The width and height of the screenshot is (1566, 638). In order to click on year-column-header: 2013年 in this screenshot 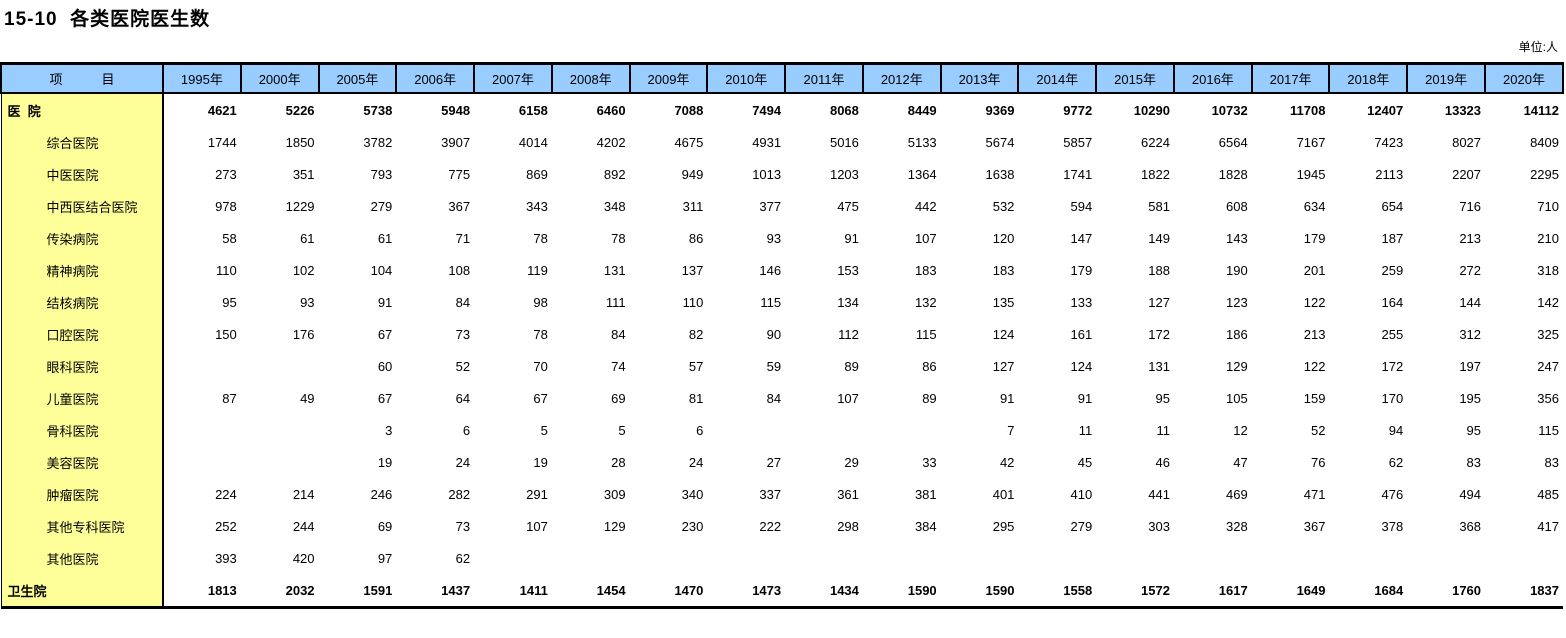, I will do `click(979, 78)`.